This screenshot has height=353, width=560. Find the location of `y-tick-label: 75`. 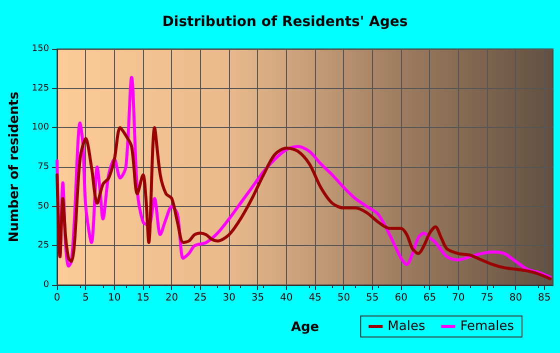

y-tick-label: 75 is located at coordinates (44, 167).